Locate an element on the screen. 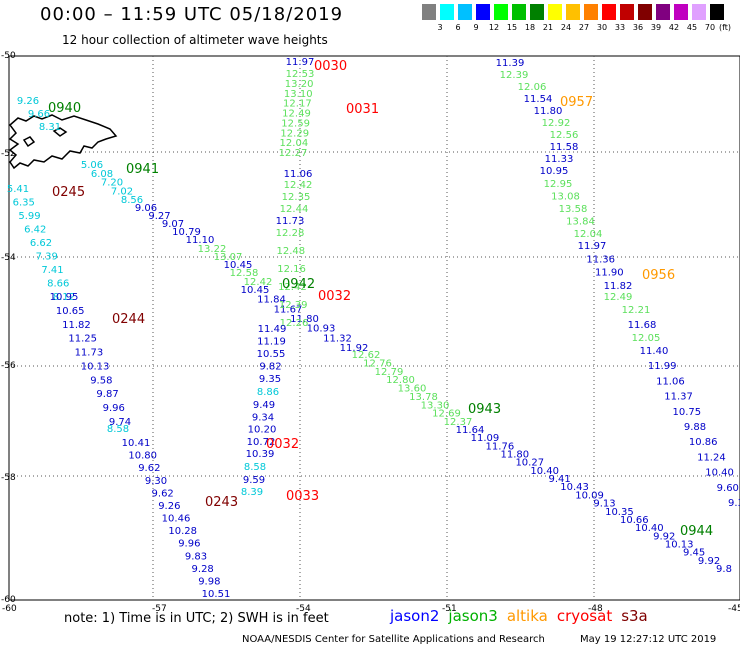 This screenshot has height=650, width=740. wave-height-value: 10.46 is located at coordinates (176, 519).